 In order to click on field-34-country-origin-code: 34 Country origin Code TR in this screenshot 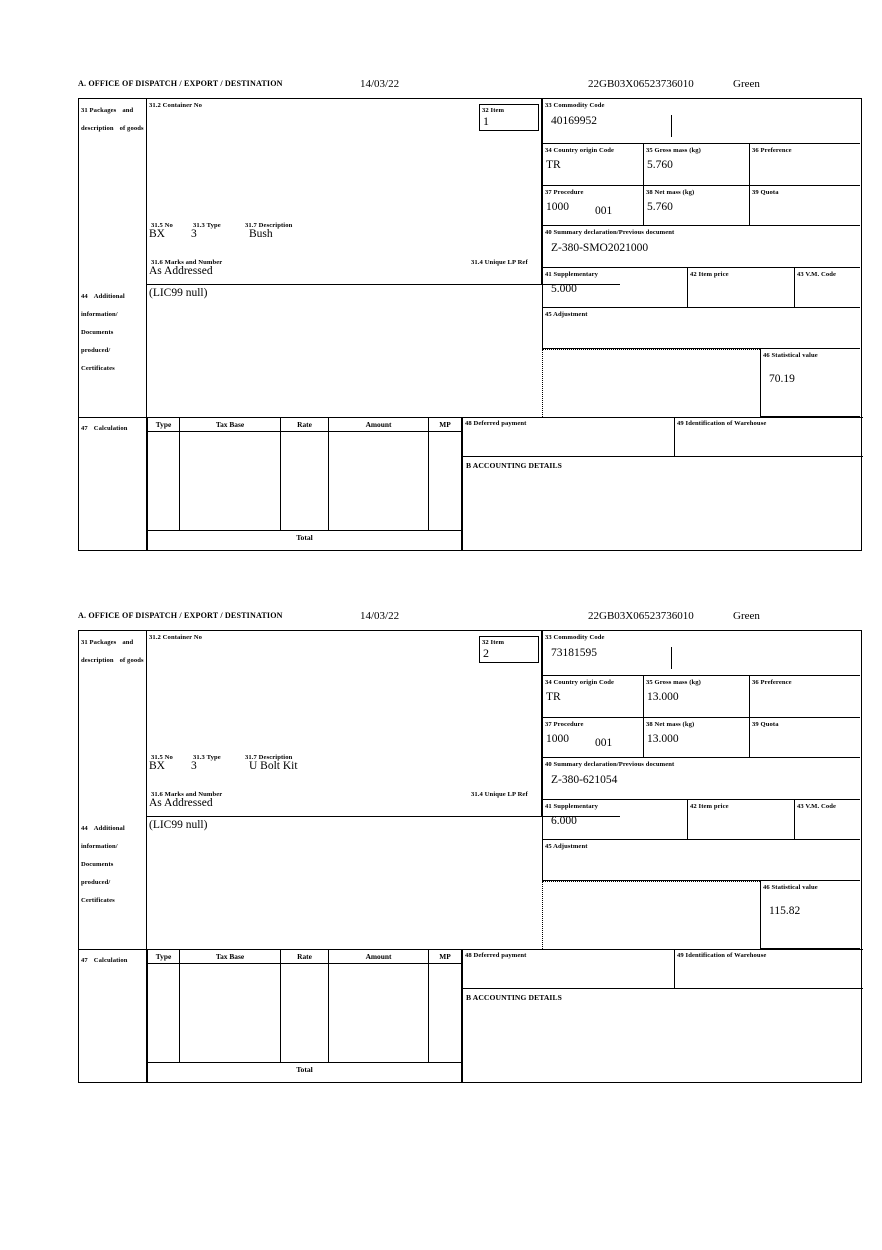, I will do `click(593, 697)`.